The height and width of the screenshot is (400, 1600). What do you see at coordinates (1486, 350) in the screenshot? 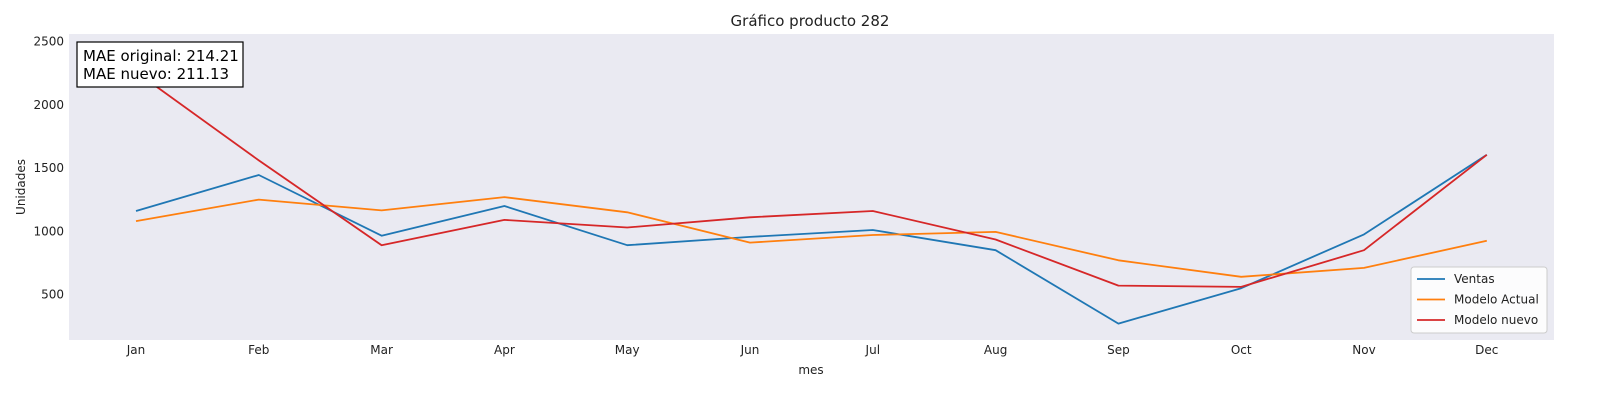
I see `x-tick-label: Dec` at bounding box center [1486, 350].